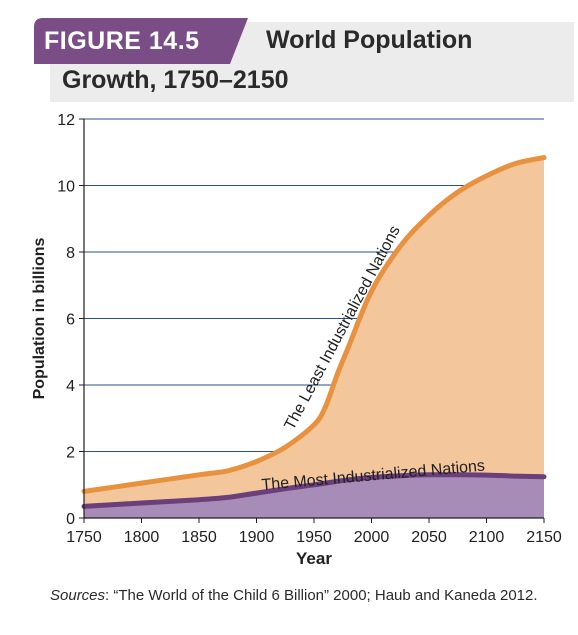 This screenshot has height=635, width=578. I want to click on figure-tab, so click(141, 41).